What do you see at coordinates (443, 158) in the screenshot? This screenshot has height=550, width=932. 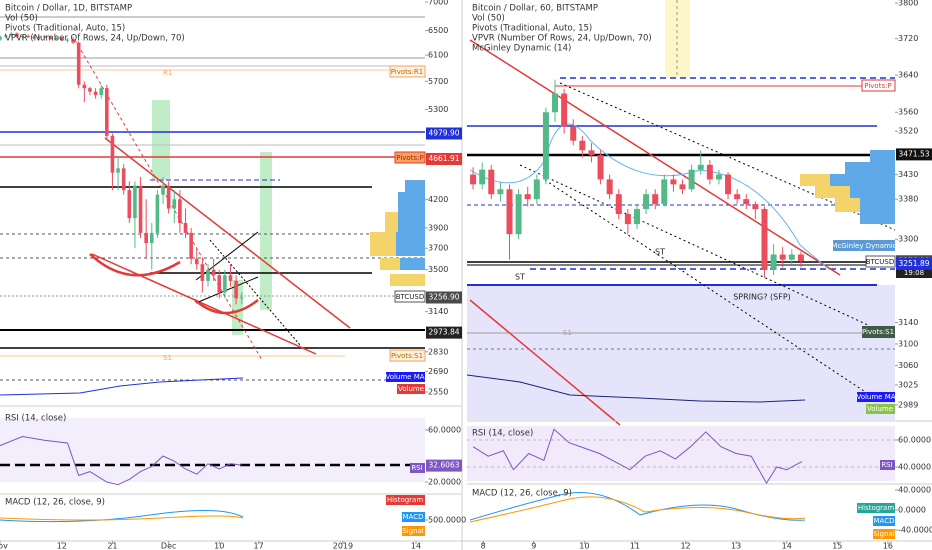 I see `price-flag-label: 4661.91` at bounding box center [443, 158].